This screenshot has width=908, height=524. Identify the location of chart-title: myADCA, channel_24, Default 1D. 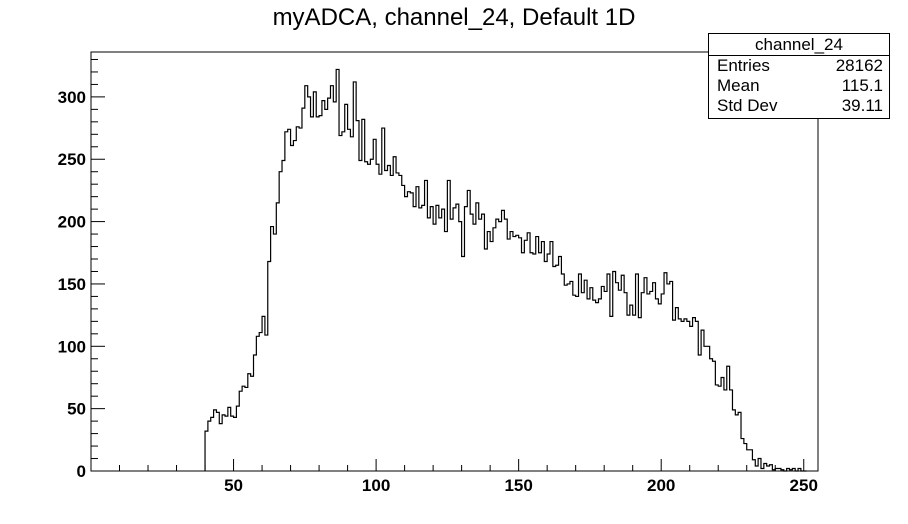
(454, 17).